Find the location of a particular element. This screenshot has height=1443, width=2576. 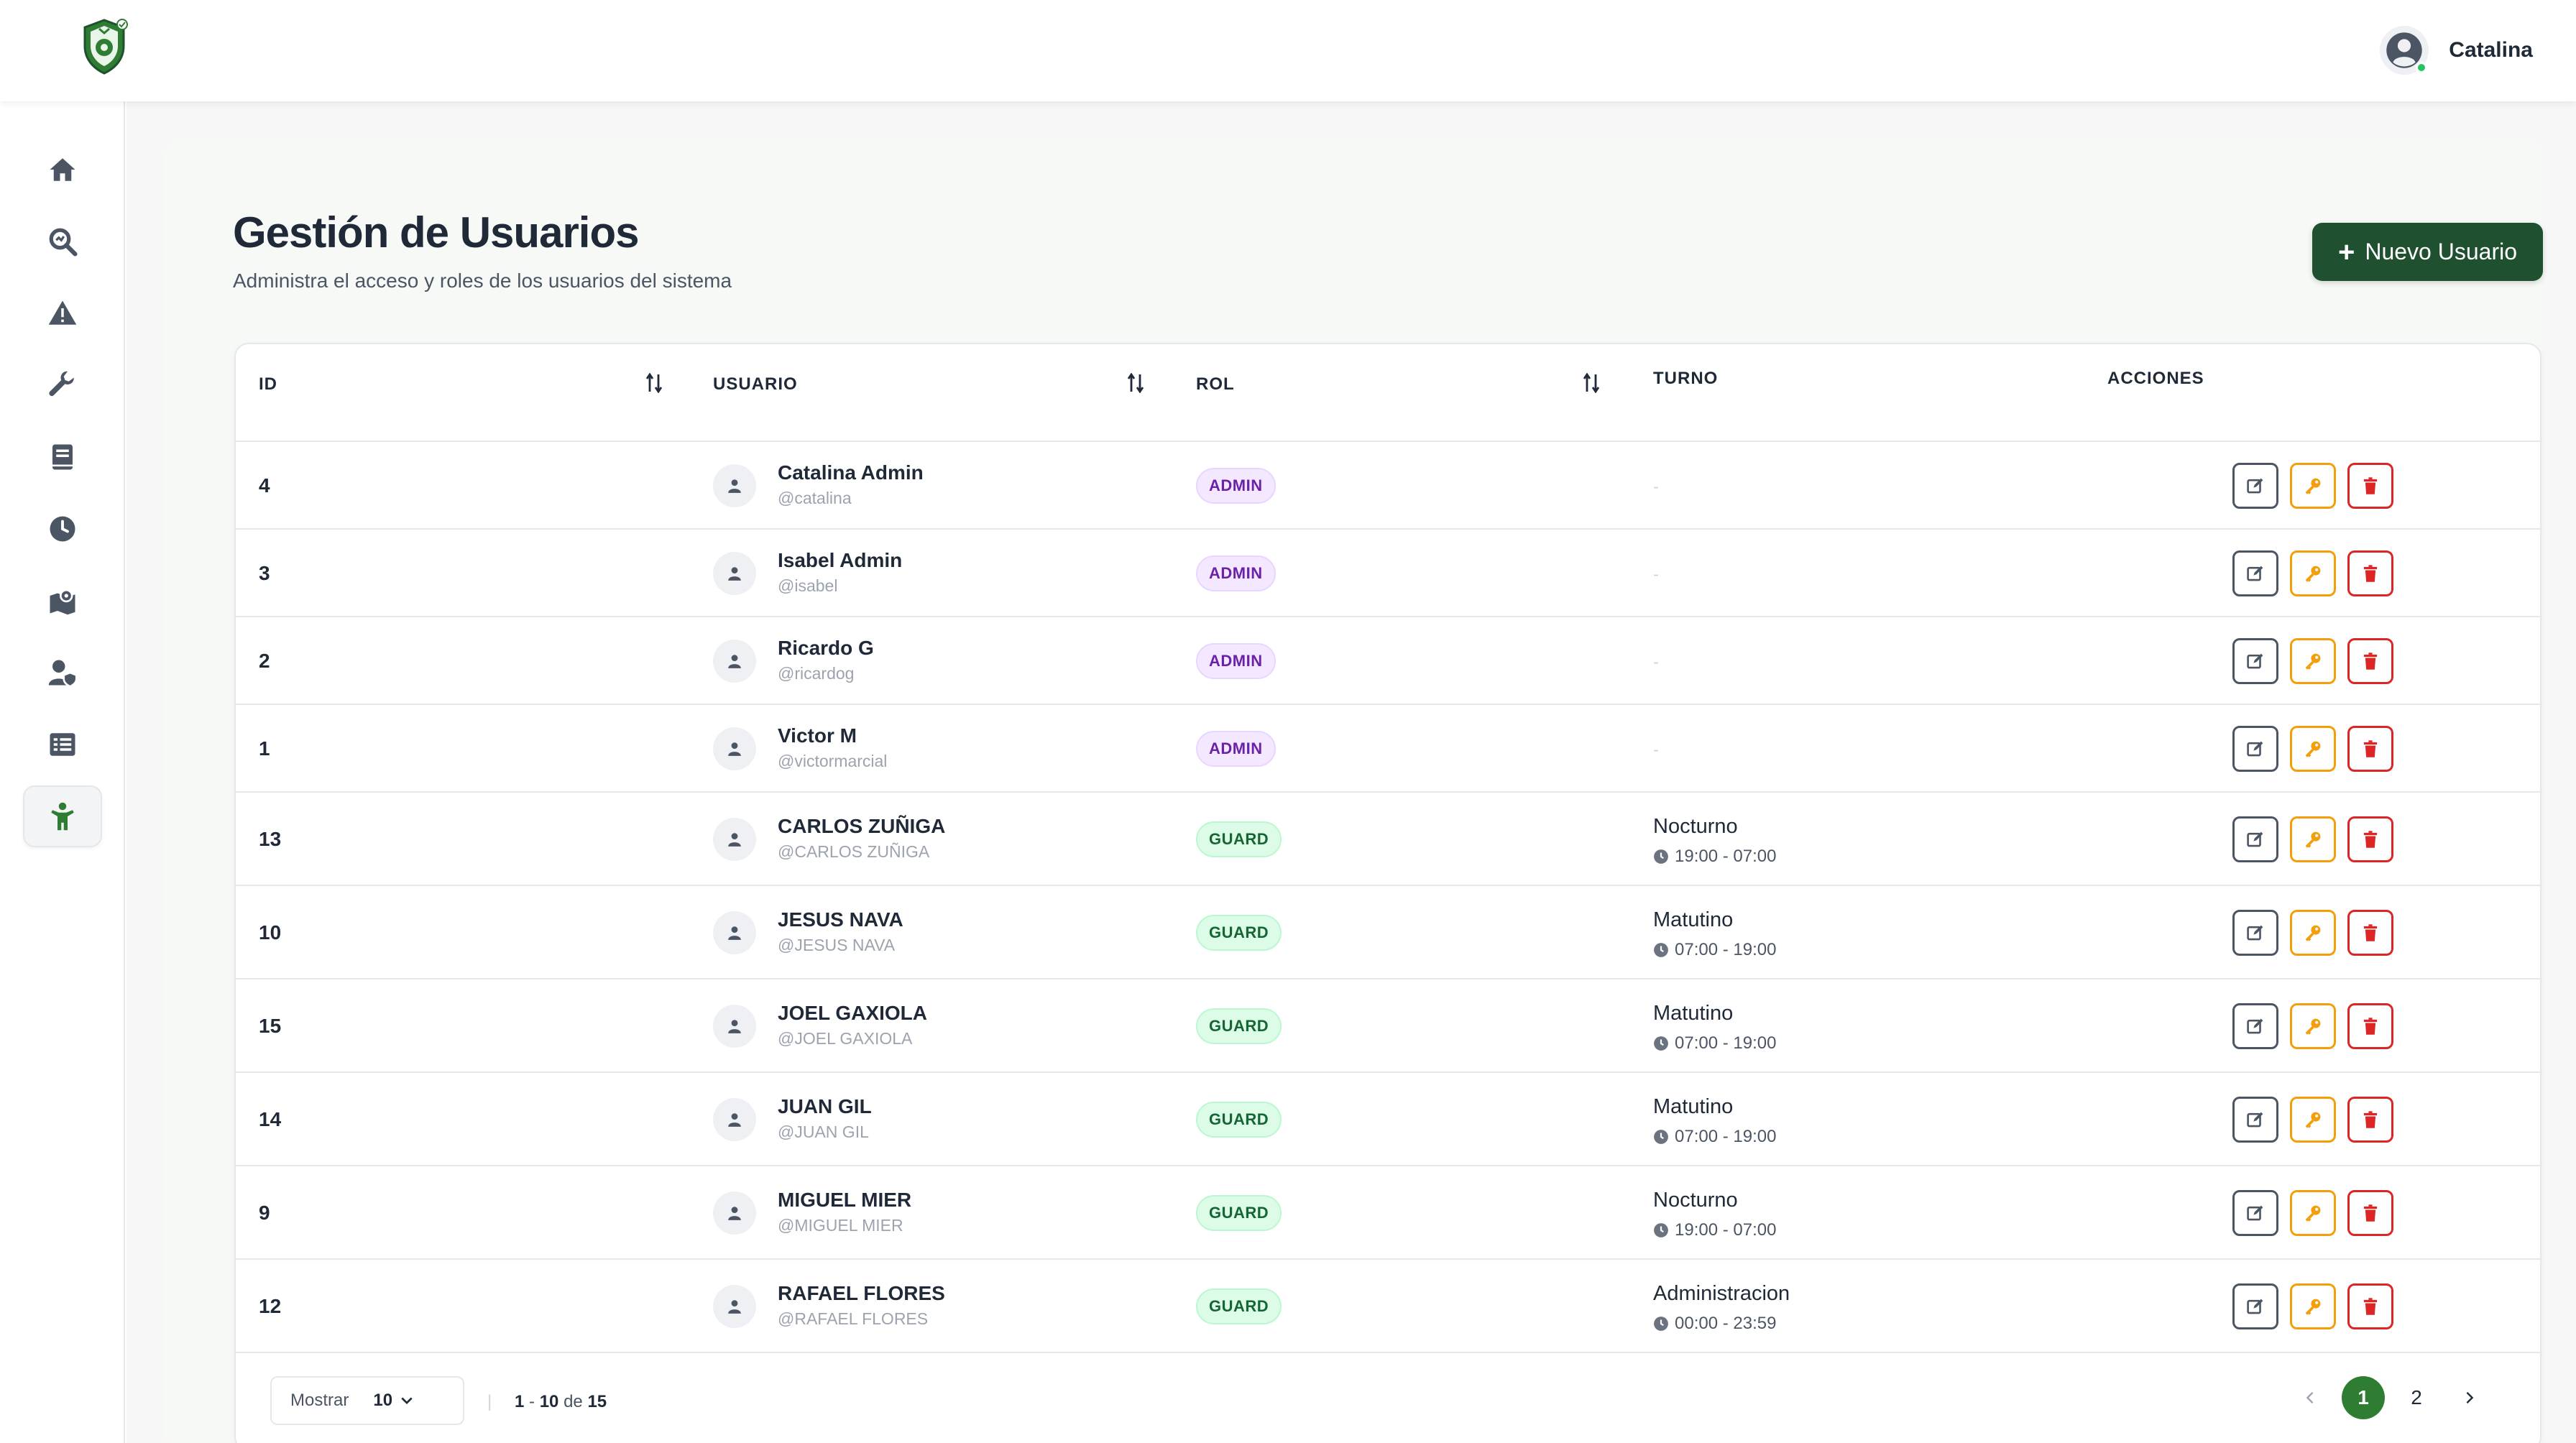

user-handle: @MIGUEL MIER is located at coordinates (840, 1225).